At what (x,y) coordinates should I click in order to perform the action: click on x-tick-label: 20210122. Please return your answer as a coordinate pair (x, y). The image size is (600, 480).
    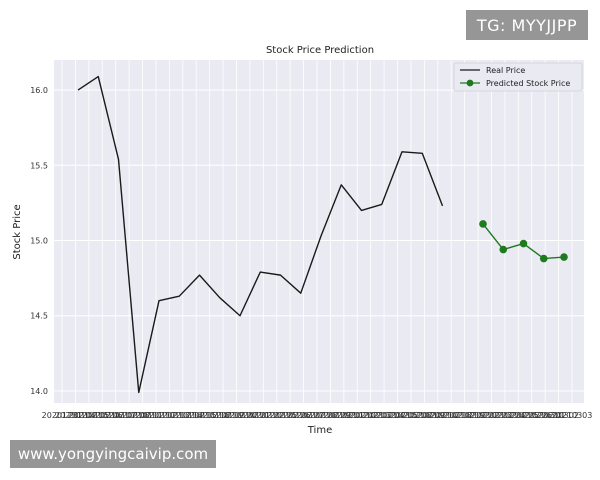
    Looking at the image, I should click on (263, 415).